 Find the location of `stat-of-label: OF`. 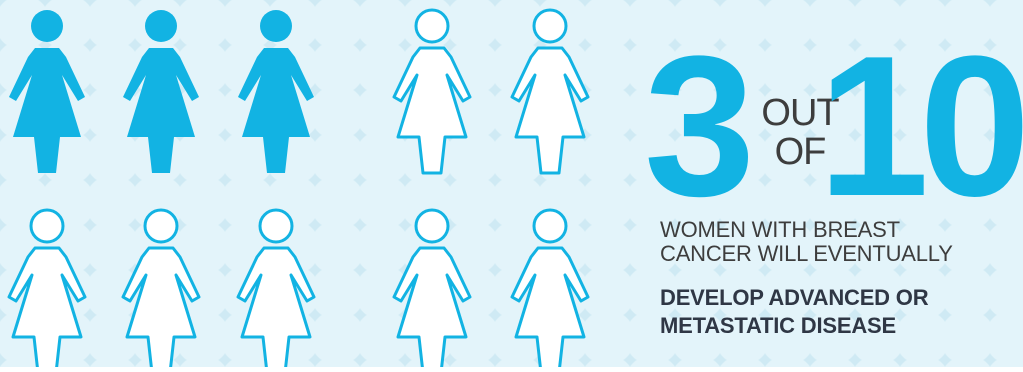

stat-of-label: OF is located at coordinates (800, 152).